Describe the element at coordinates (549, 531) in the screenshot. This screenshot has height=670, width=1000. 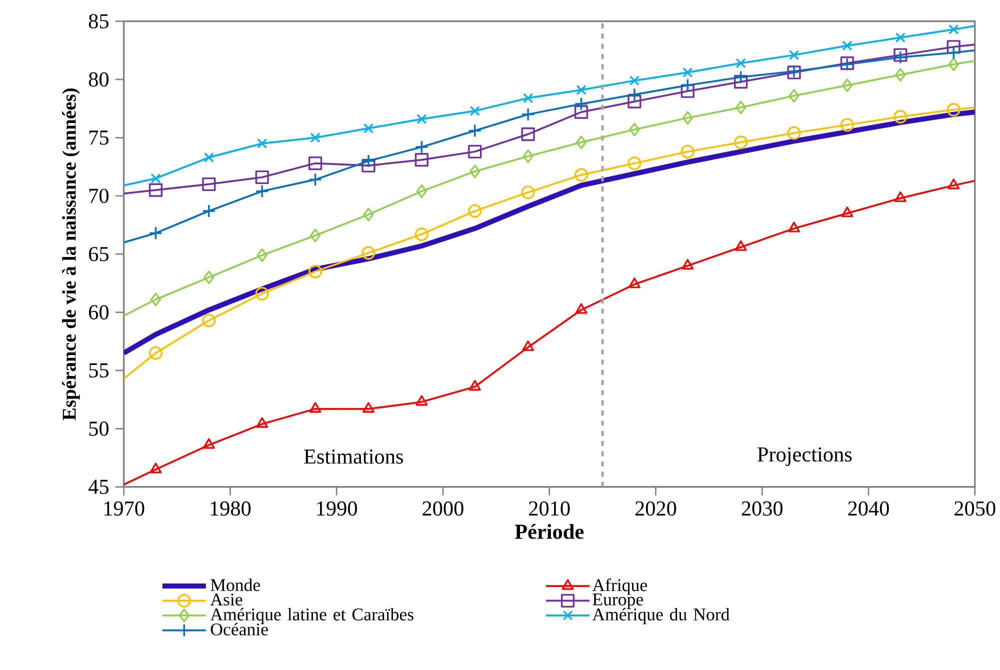
I see `x-axis-title: Période` at that location.